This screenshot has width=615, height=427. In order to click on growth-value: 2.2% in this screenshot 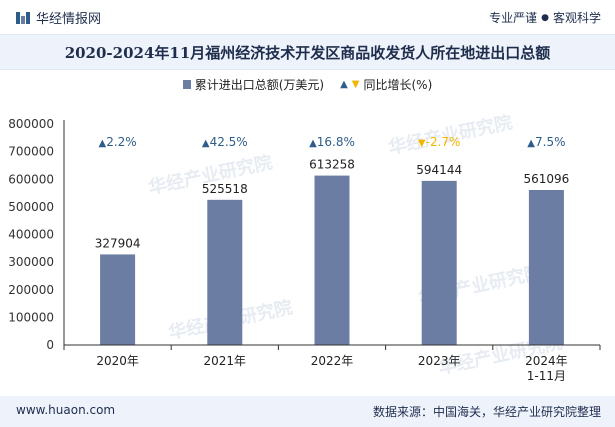, I will do `click(121, 142)`.